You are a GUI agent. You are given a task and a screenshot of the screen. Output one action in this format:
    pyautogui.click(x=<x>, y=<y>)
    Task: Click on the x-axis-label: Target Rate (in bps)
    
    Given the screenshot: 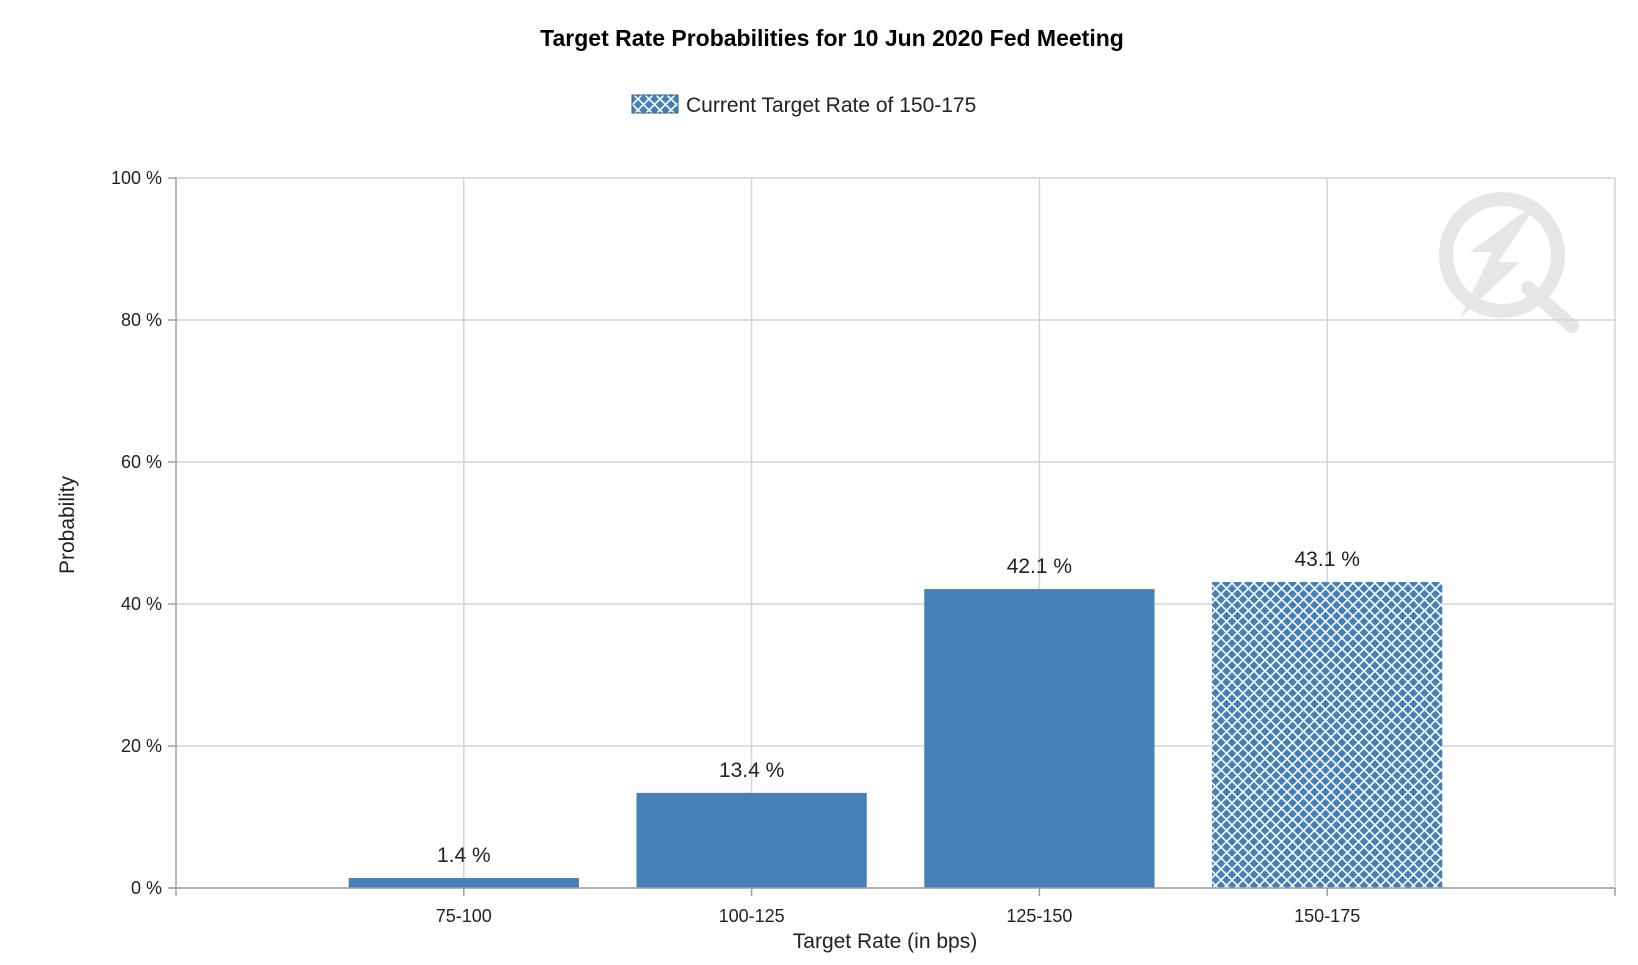 What is the action you would take?
    pyautogui.click(x=885, y=941)
    